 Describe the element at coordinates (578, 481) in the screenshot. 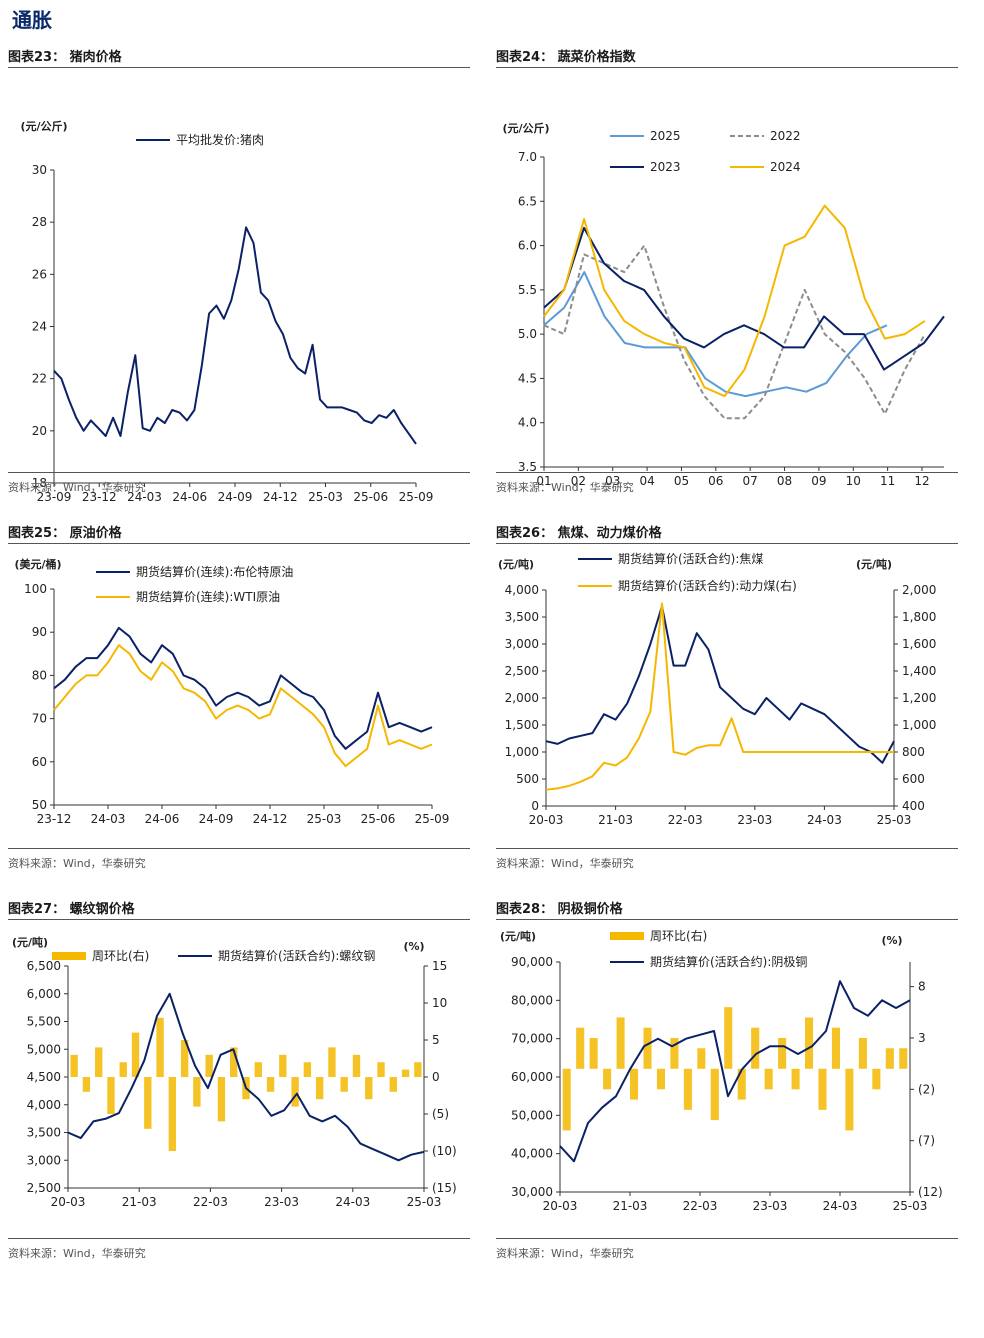

I see `x-tick-label: 02` at that location.